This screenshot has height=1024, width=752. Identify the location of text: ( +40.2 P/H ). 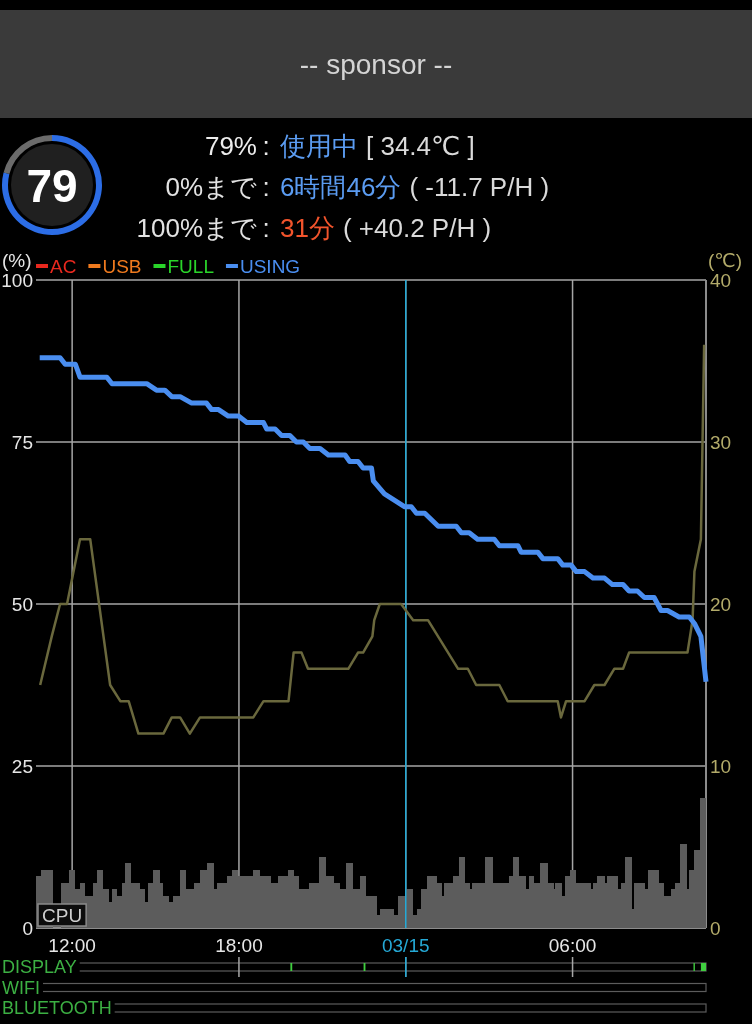
(417, 228).